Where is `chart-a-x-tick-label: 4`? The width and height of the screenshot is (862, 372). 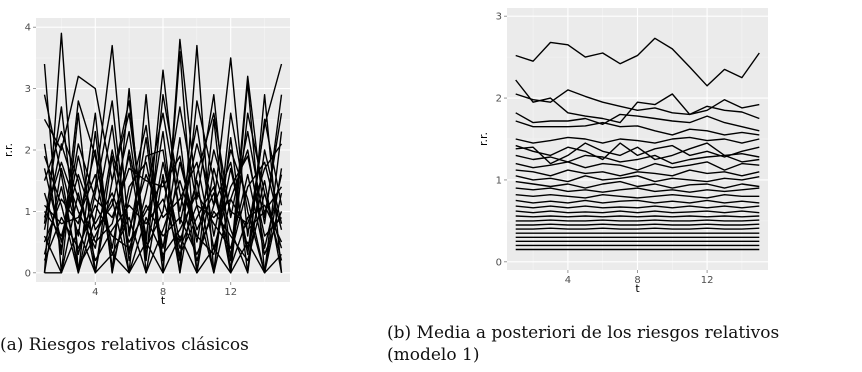 chart-a-x-tick-label: 4 is located at coordinates (95, 292).